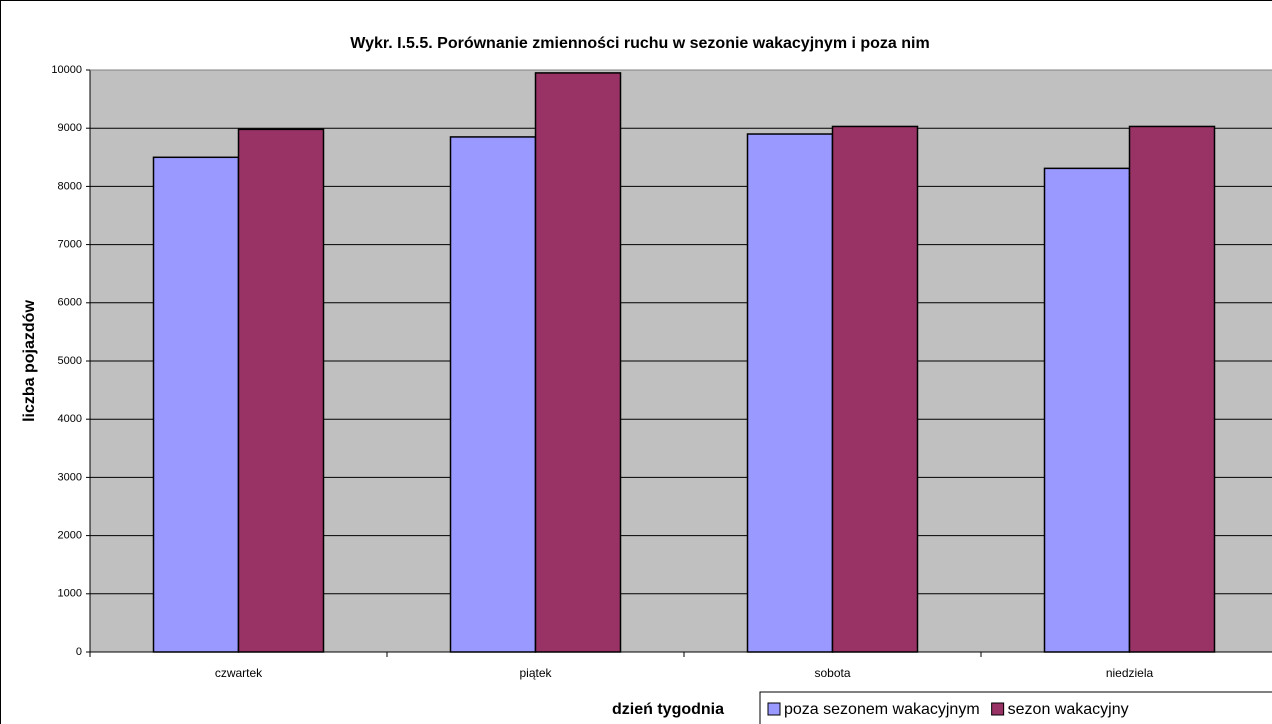 This screenshot has width=1272, height=724. I want to click on y-tick-label: 7000, so click(70, 245).